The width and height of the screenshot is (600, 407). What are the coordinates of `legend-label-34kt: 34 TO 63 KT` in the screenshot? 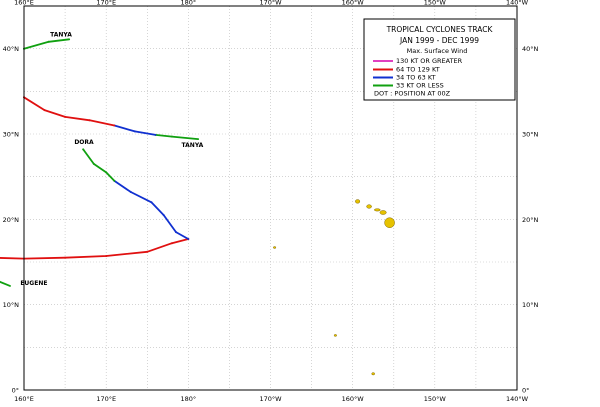 It's located at (416, 78).